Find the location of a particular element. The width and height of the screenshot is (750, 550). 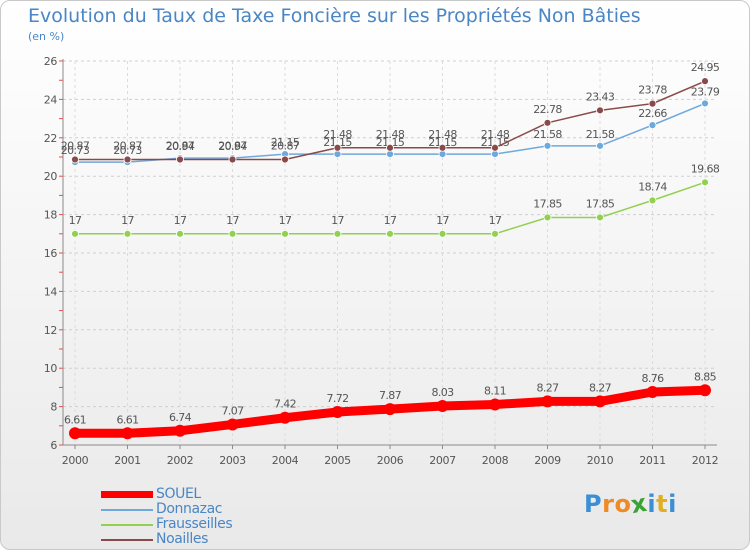

data-label: 7.42 is located at coordinates (285, 404).